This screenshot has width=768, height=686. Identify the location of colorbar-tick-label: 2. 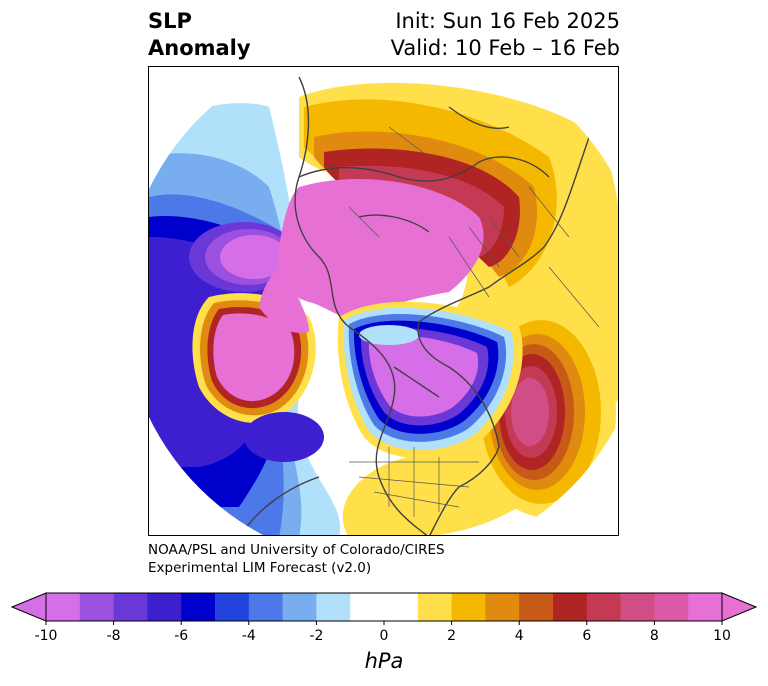
(452, 636).